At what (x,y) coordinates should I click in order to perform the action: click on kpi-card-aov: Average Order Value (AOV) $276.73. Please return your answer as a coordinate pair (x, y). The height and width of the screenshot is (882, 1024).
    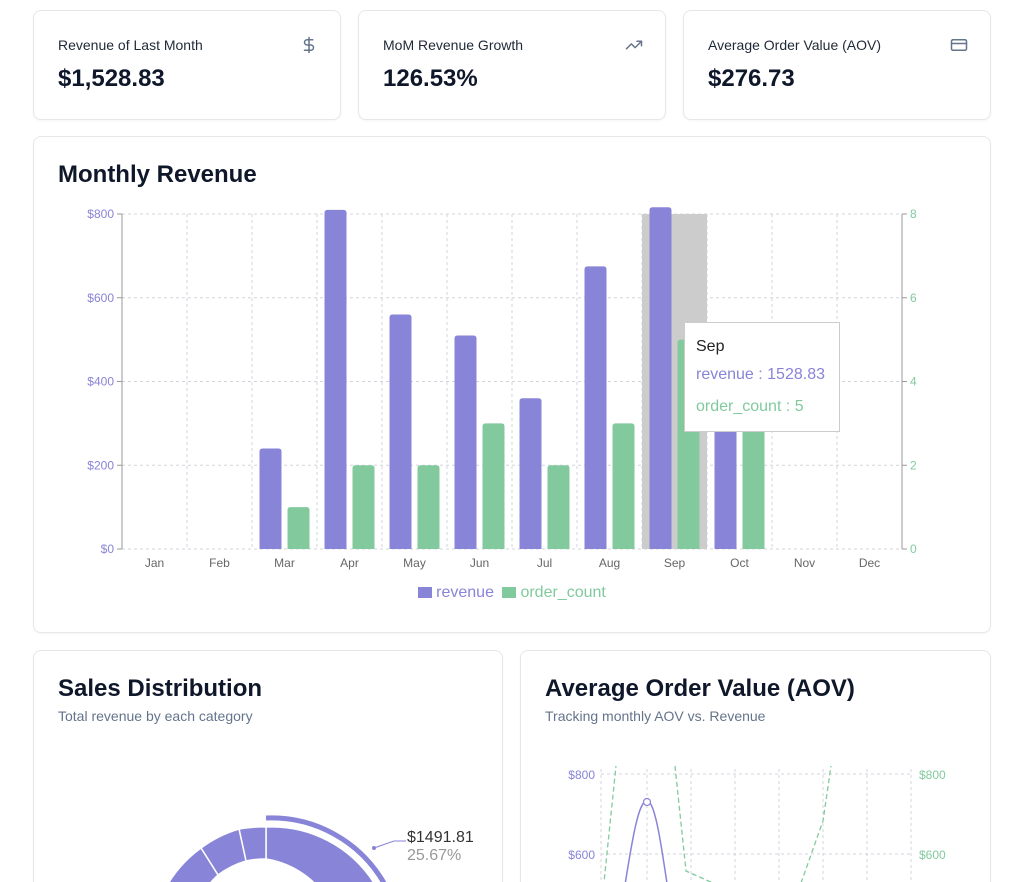
    Looking at the image, I should click on (837, 65).